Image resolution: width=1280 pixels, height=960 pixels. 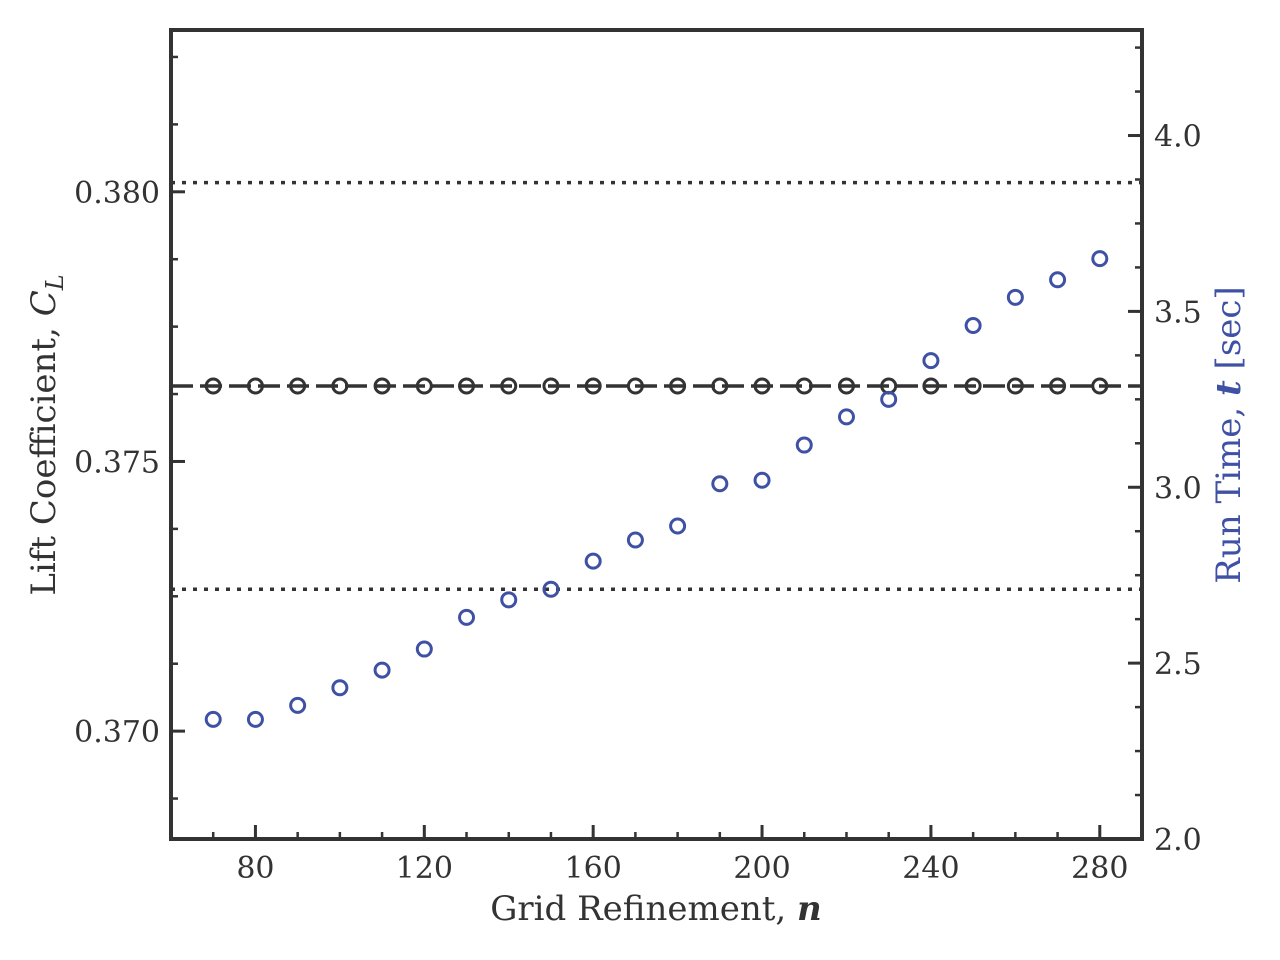 I want to click on x-tick-label: 280, so click(x=1099, y=868).